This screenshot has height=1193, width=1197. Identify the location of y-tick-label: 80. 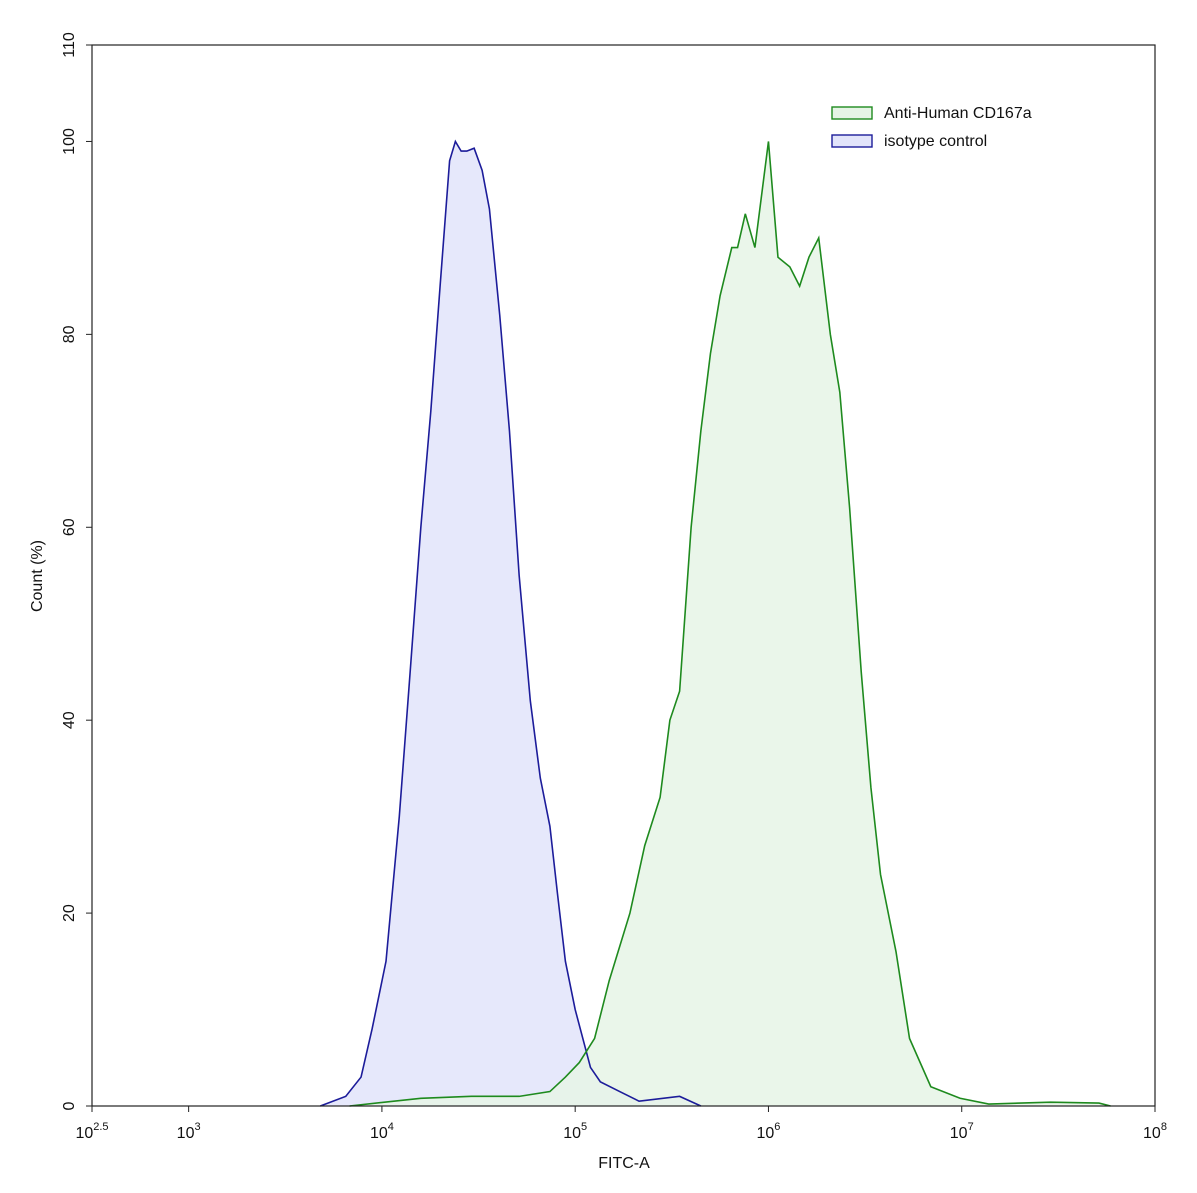
(69, 334).